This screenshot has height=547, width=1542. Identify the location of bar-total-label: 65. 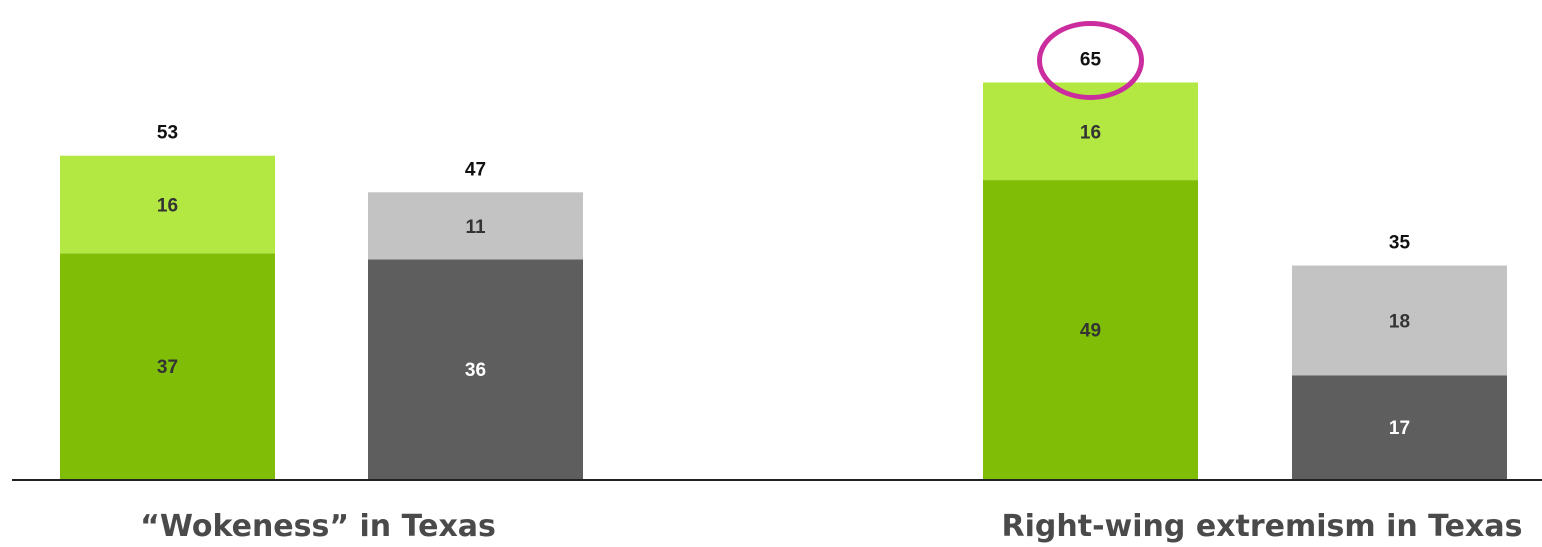
(1091, 60).